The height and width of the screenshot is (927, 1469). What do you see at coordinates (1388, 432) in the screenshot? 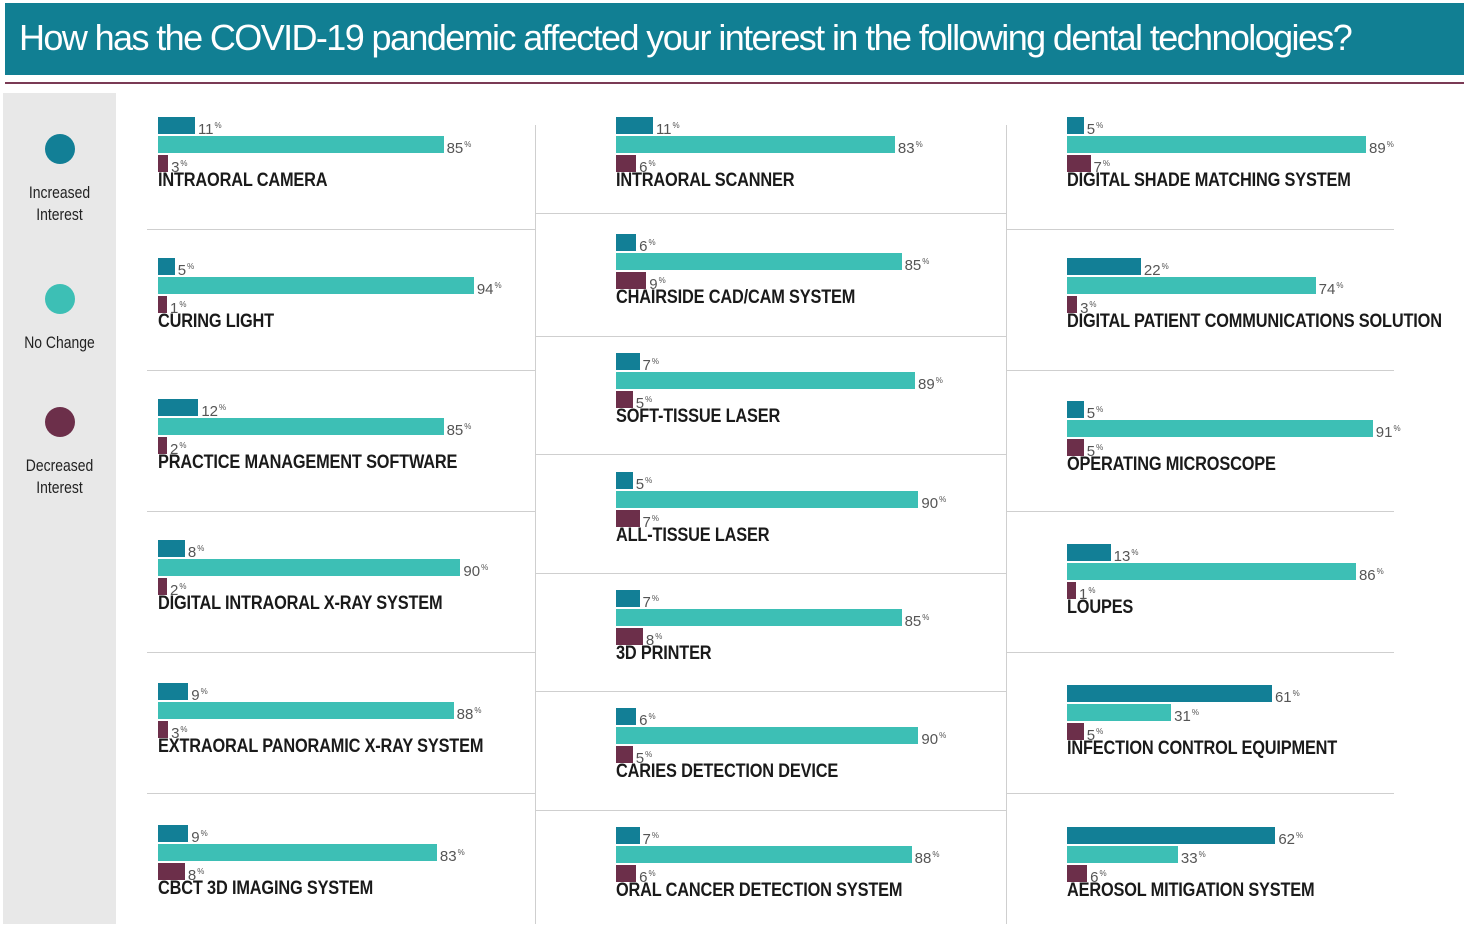
I see `value-label-no-change: 91%` at bounding box center [1388, 432].